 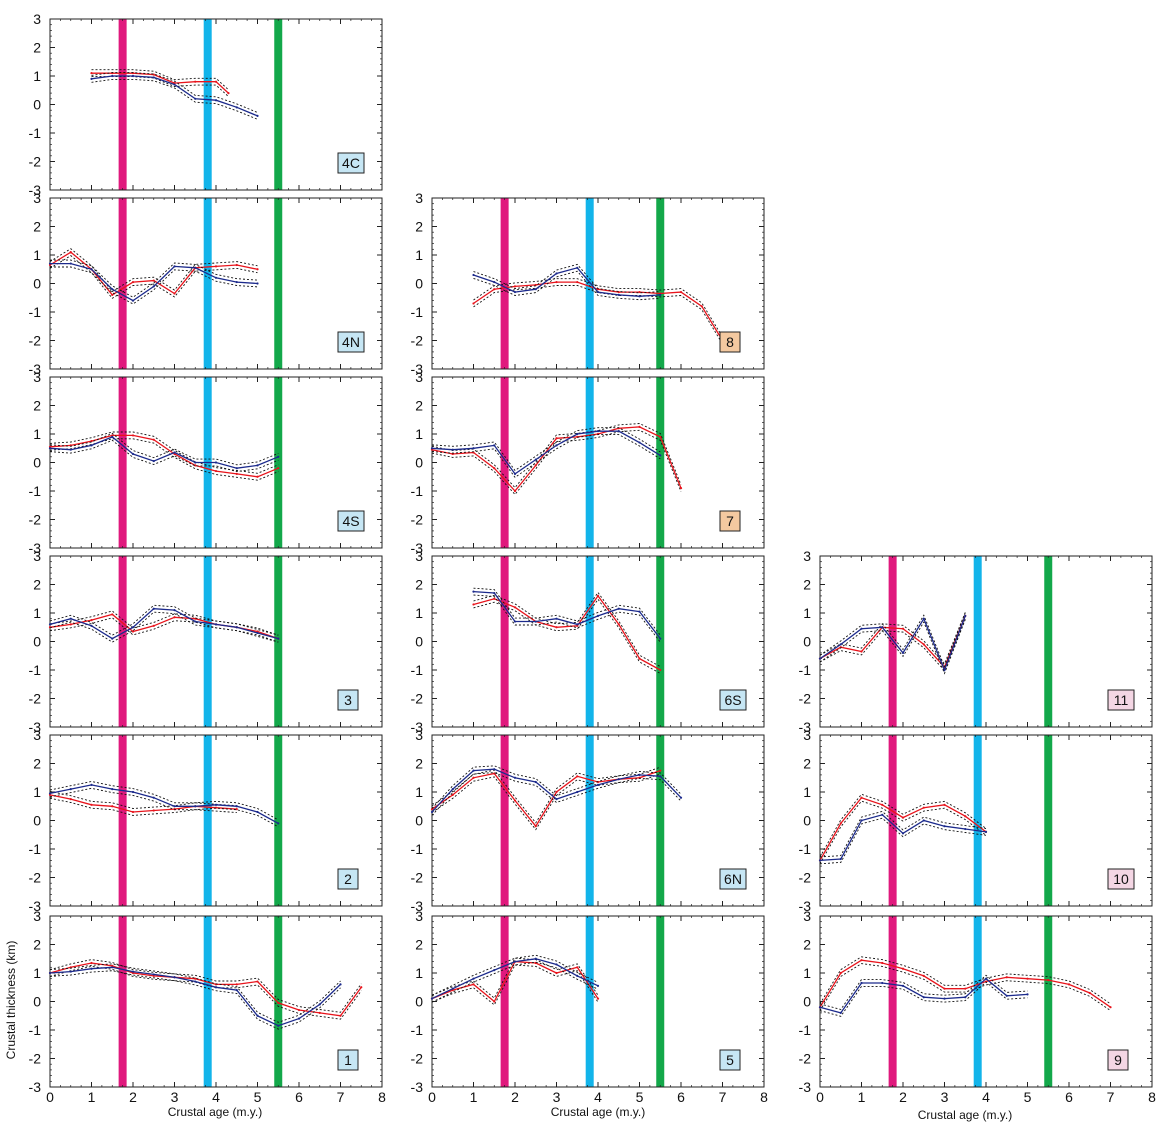 I want to click on y-tick-label: 3, so click(x=37, y=377).